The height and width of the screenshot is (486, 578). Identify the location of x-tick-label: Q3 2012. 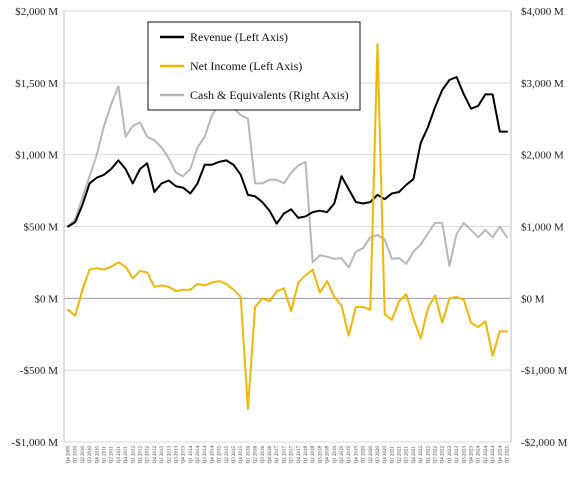
(148, 455).